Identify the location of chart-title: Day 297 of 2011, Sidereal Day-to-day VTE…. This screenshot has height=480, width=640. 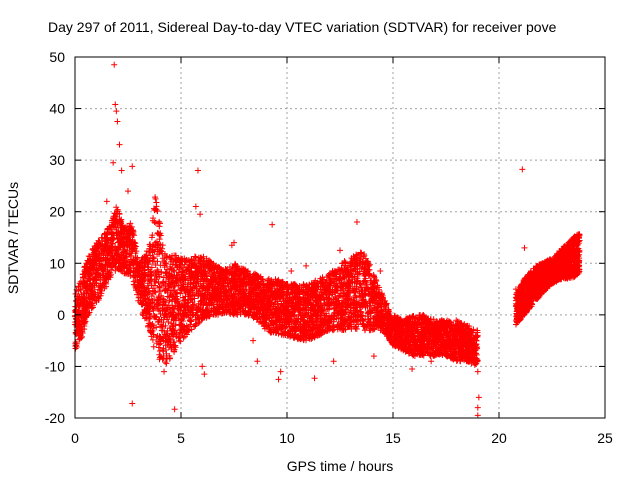
(302, 27).